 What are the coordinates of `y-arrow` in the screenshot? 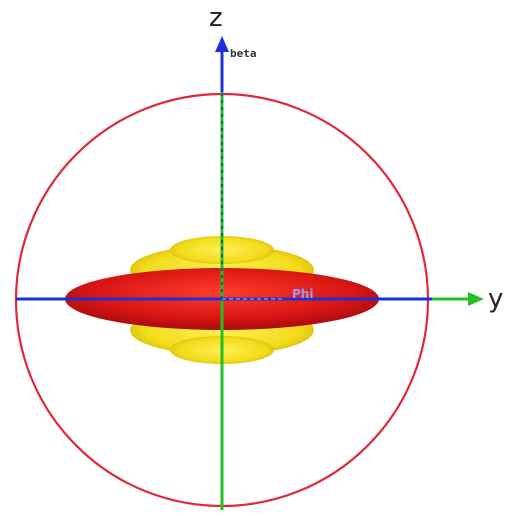 It's located at (458, 299).